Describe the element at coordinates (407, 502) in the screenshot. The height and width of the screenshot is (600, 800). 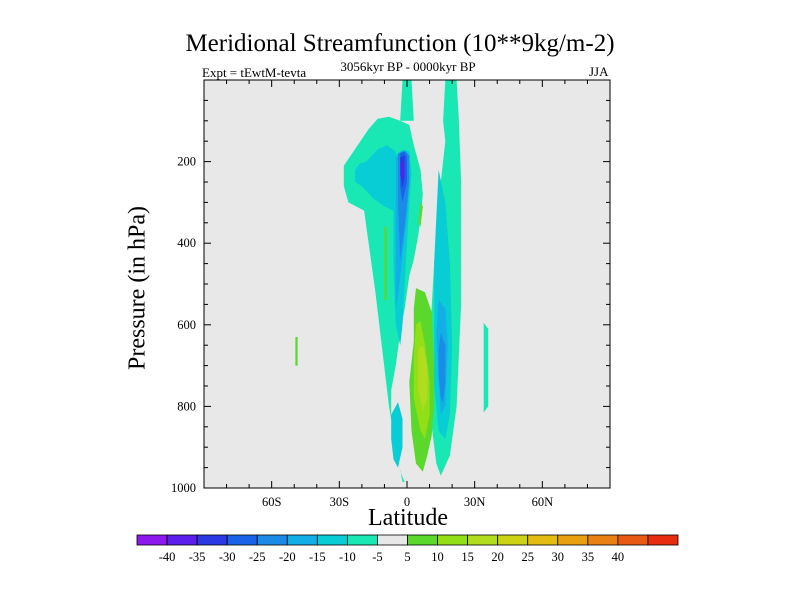
I see `x-tick-label: 0` at that location.